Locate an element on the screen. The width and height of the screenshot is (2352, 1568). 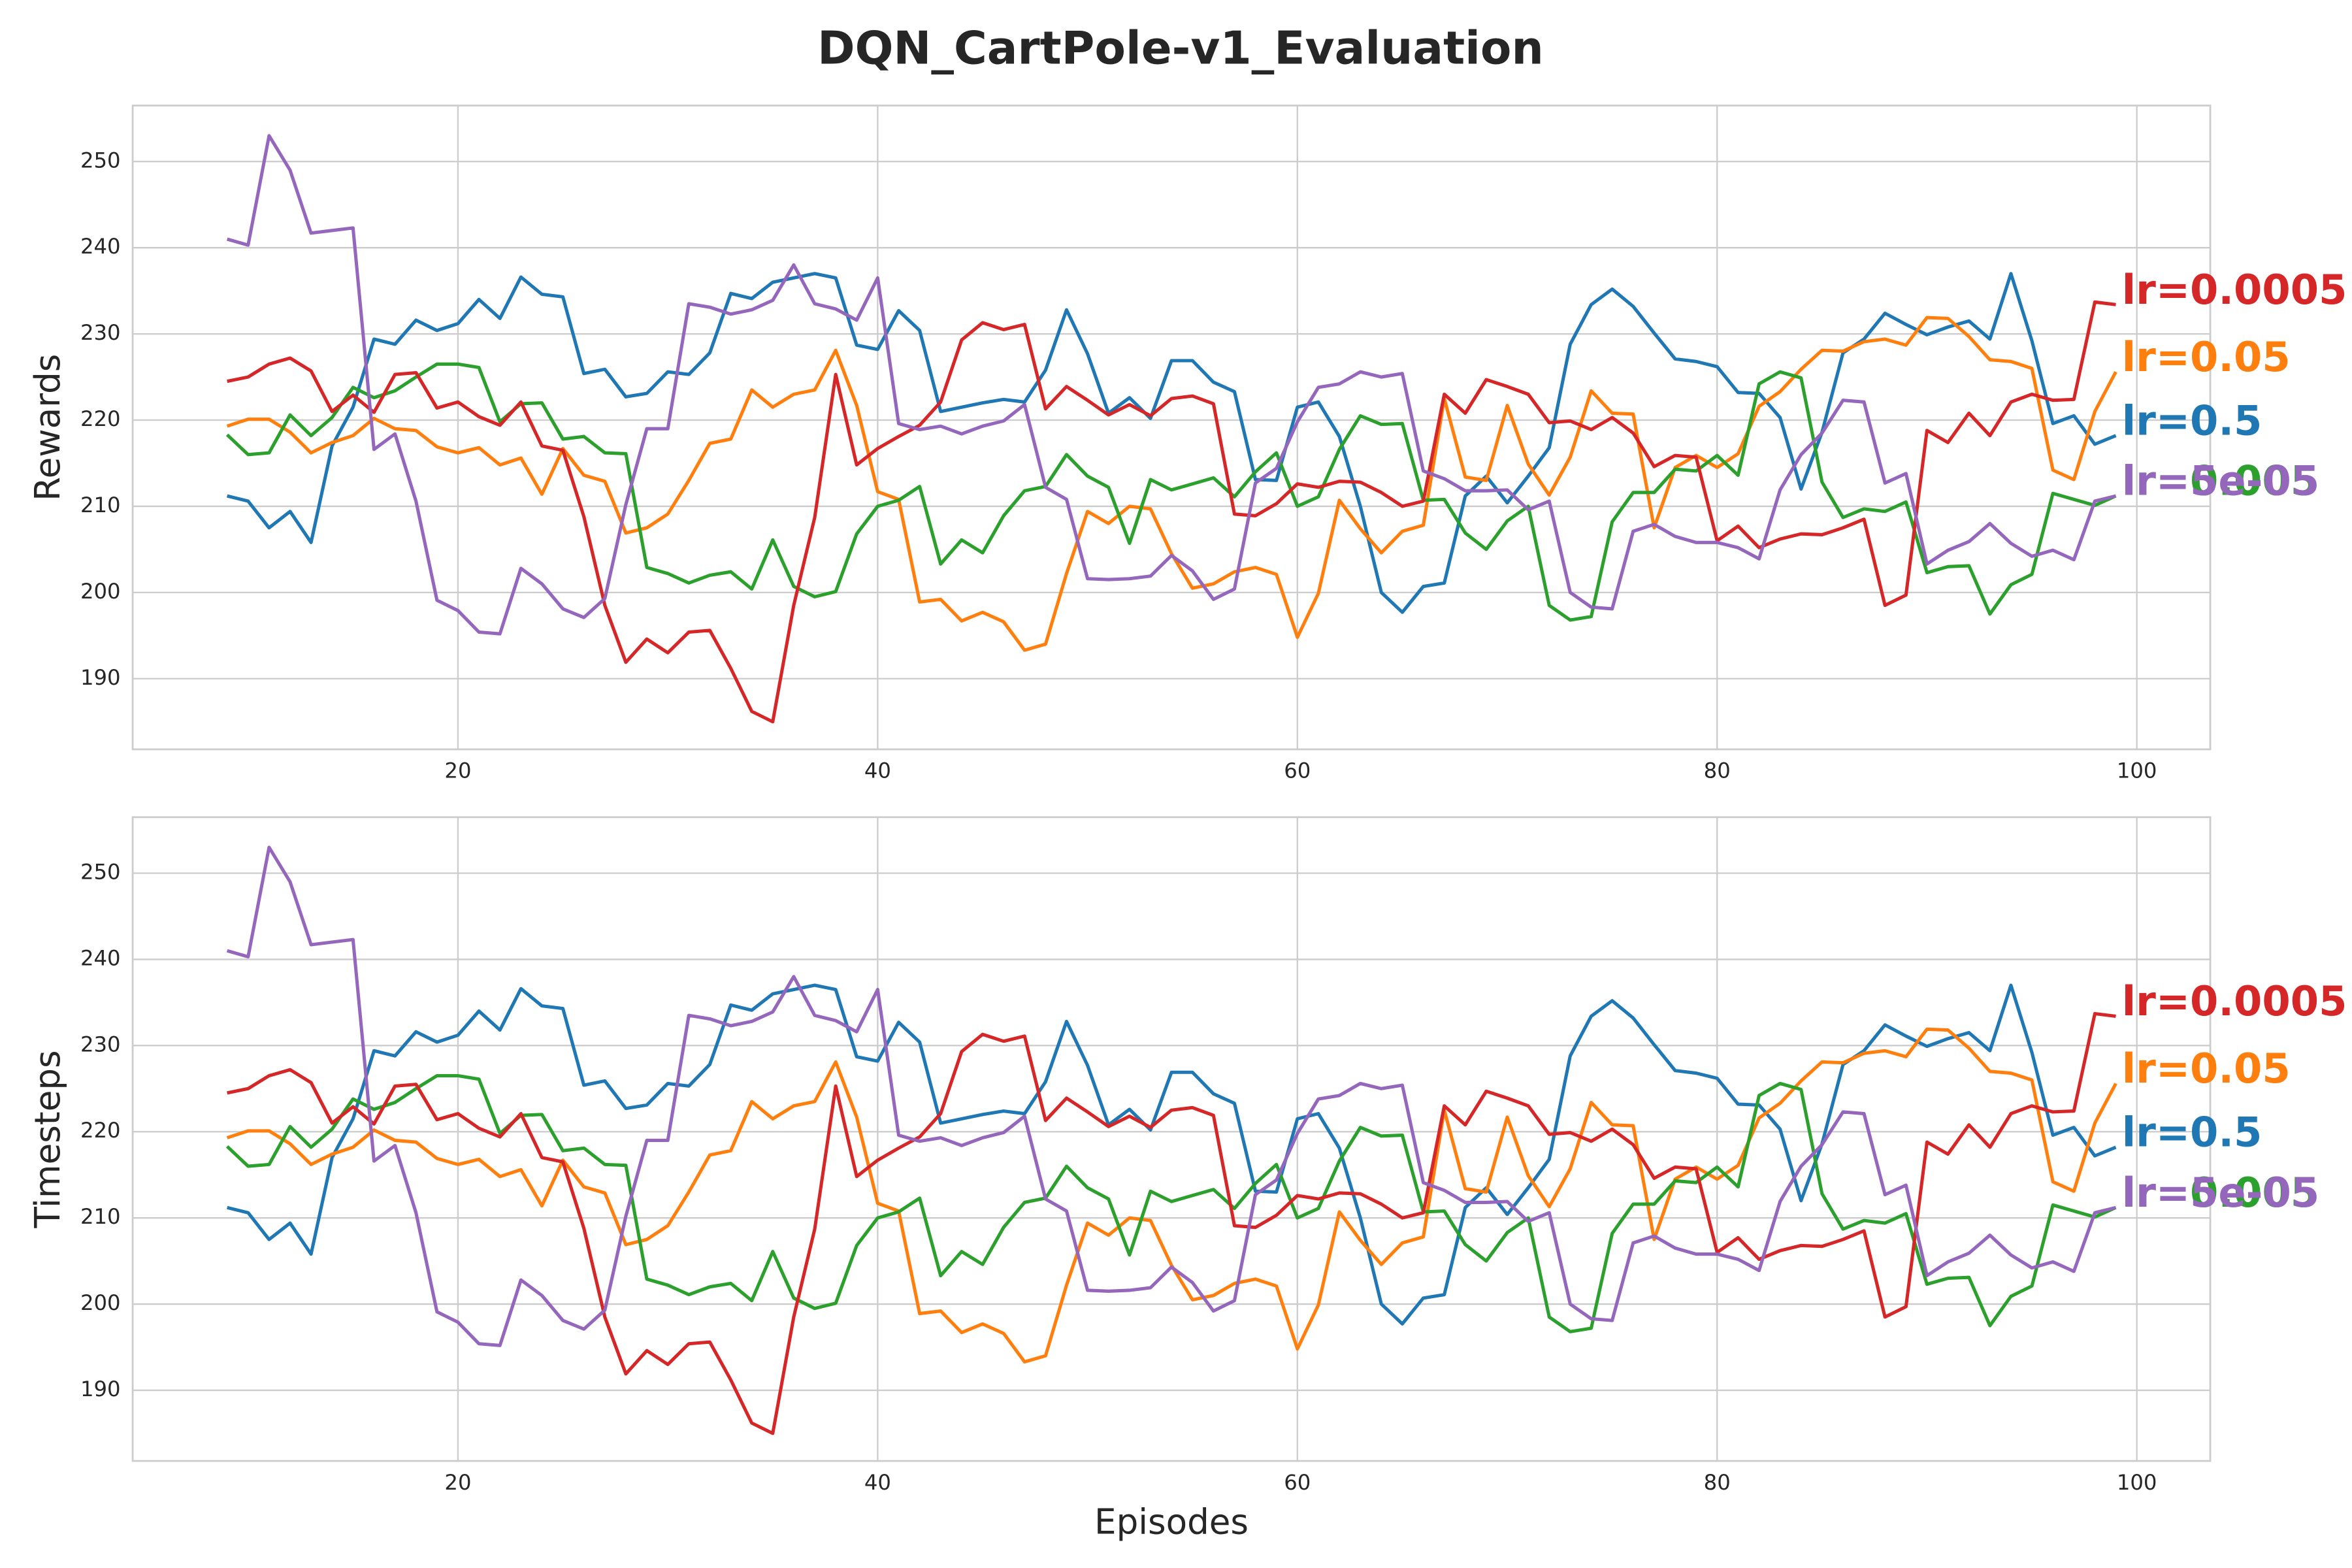
y-axis-label: Timesteps is located at coordinates (47, 1139).